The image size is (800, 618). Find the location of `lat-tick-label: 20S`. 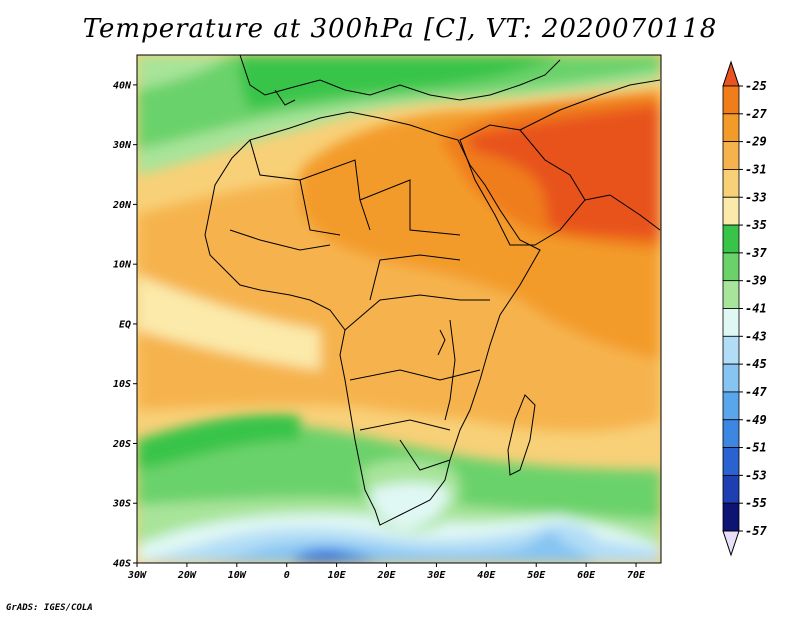

lat-tick-label: 20S is located at coordinates (121, 444).